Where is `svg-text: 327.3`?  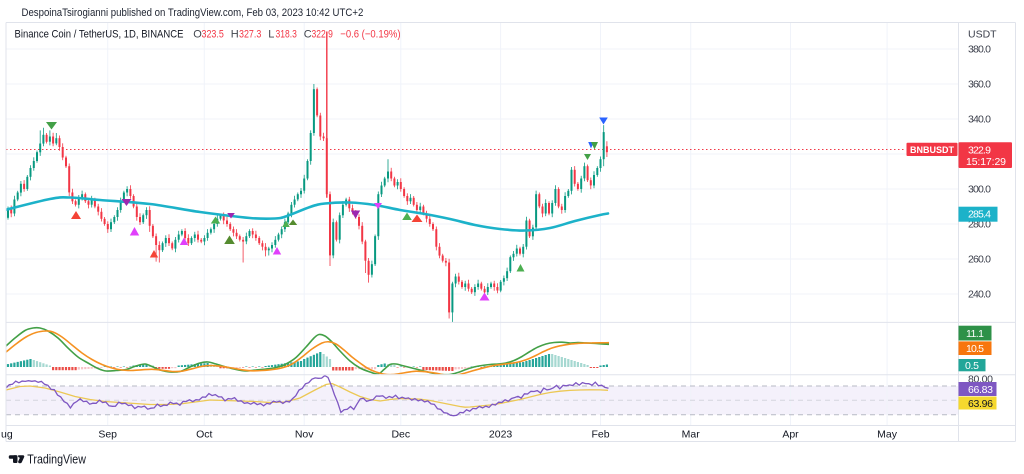 svg-text: 327.3 is located at coordinates (250, 34).